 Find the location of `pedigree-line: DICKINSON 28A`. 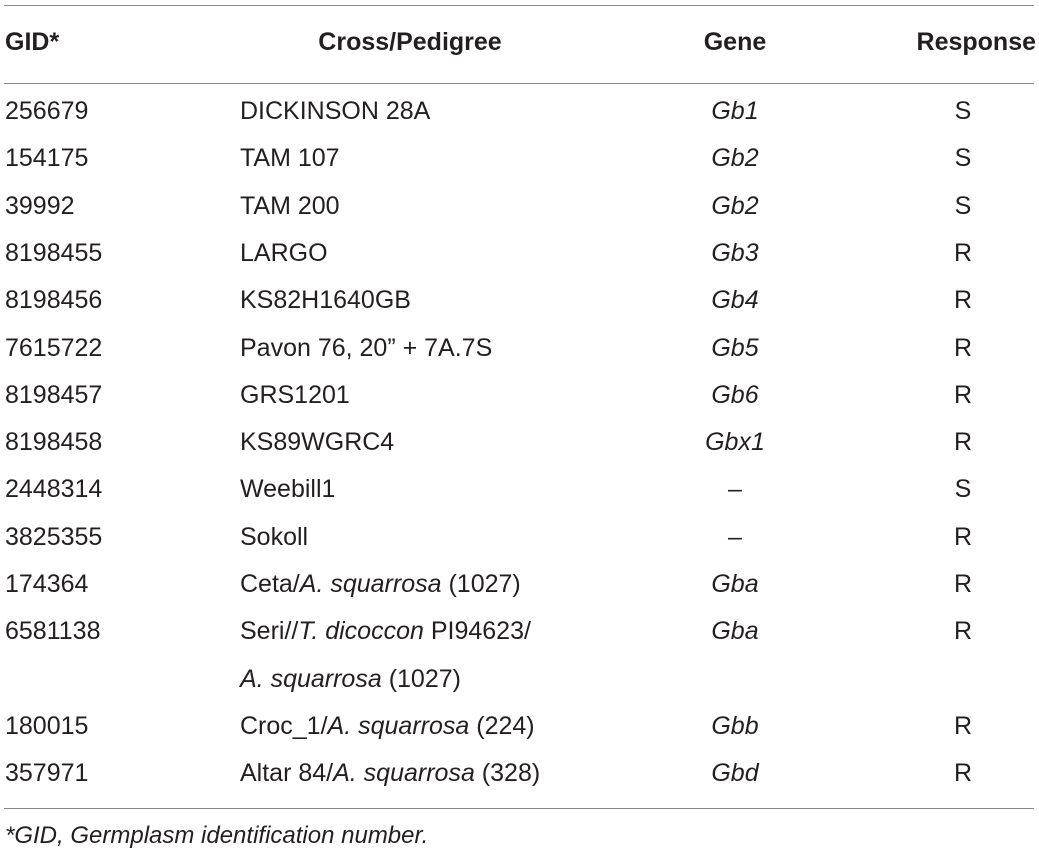

pedigree-line: DICKINSON 28A is located at coordinates (335, 111).